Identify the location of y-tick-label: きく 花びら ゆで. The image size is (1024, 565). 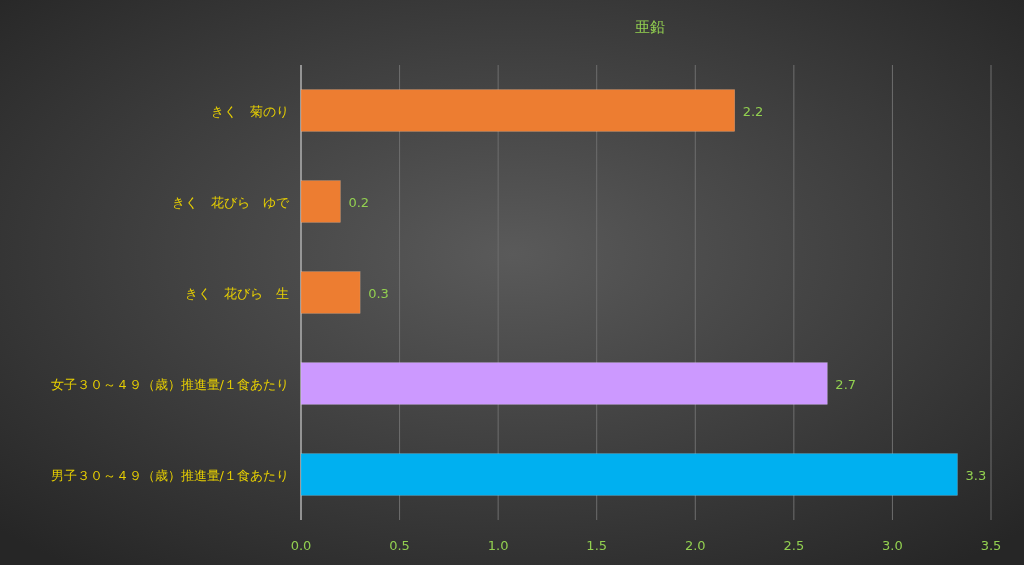
(231, 202).